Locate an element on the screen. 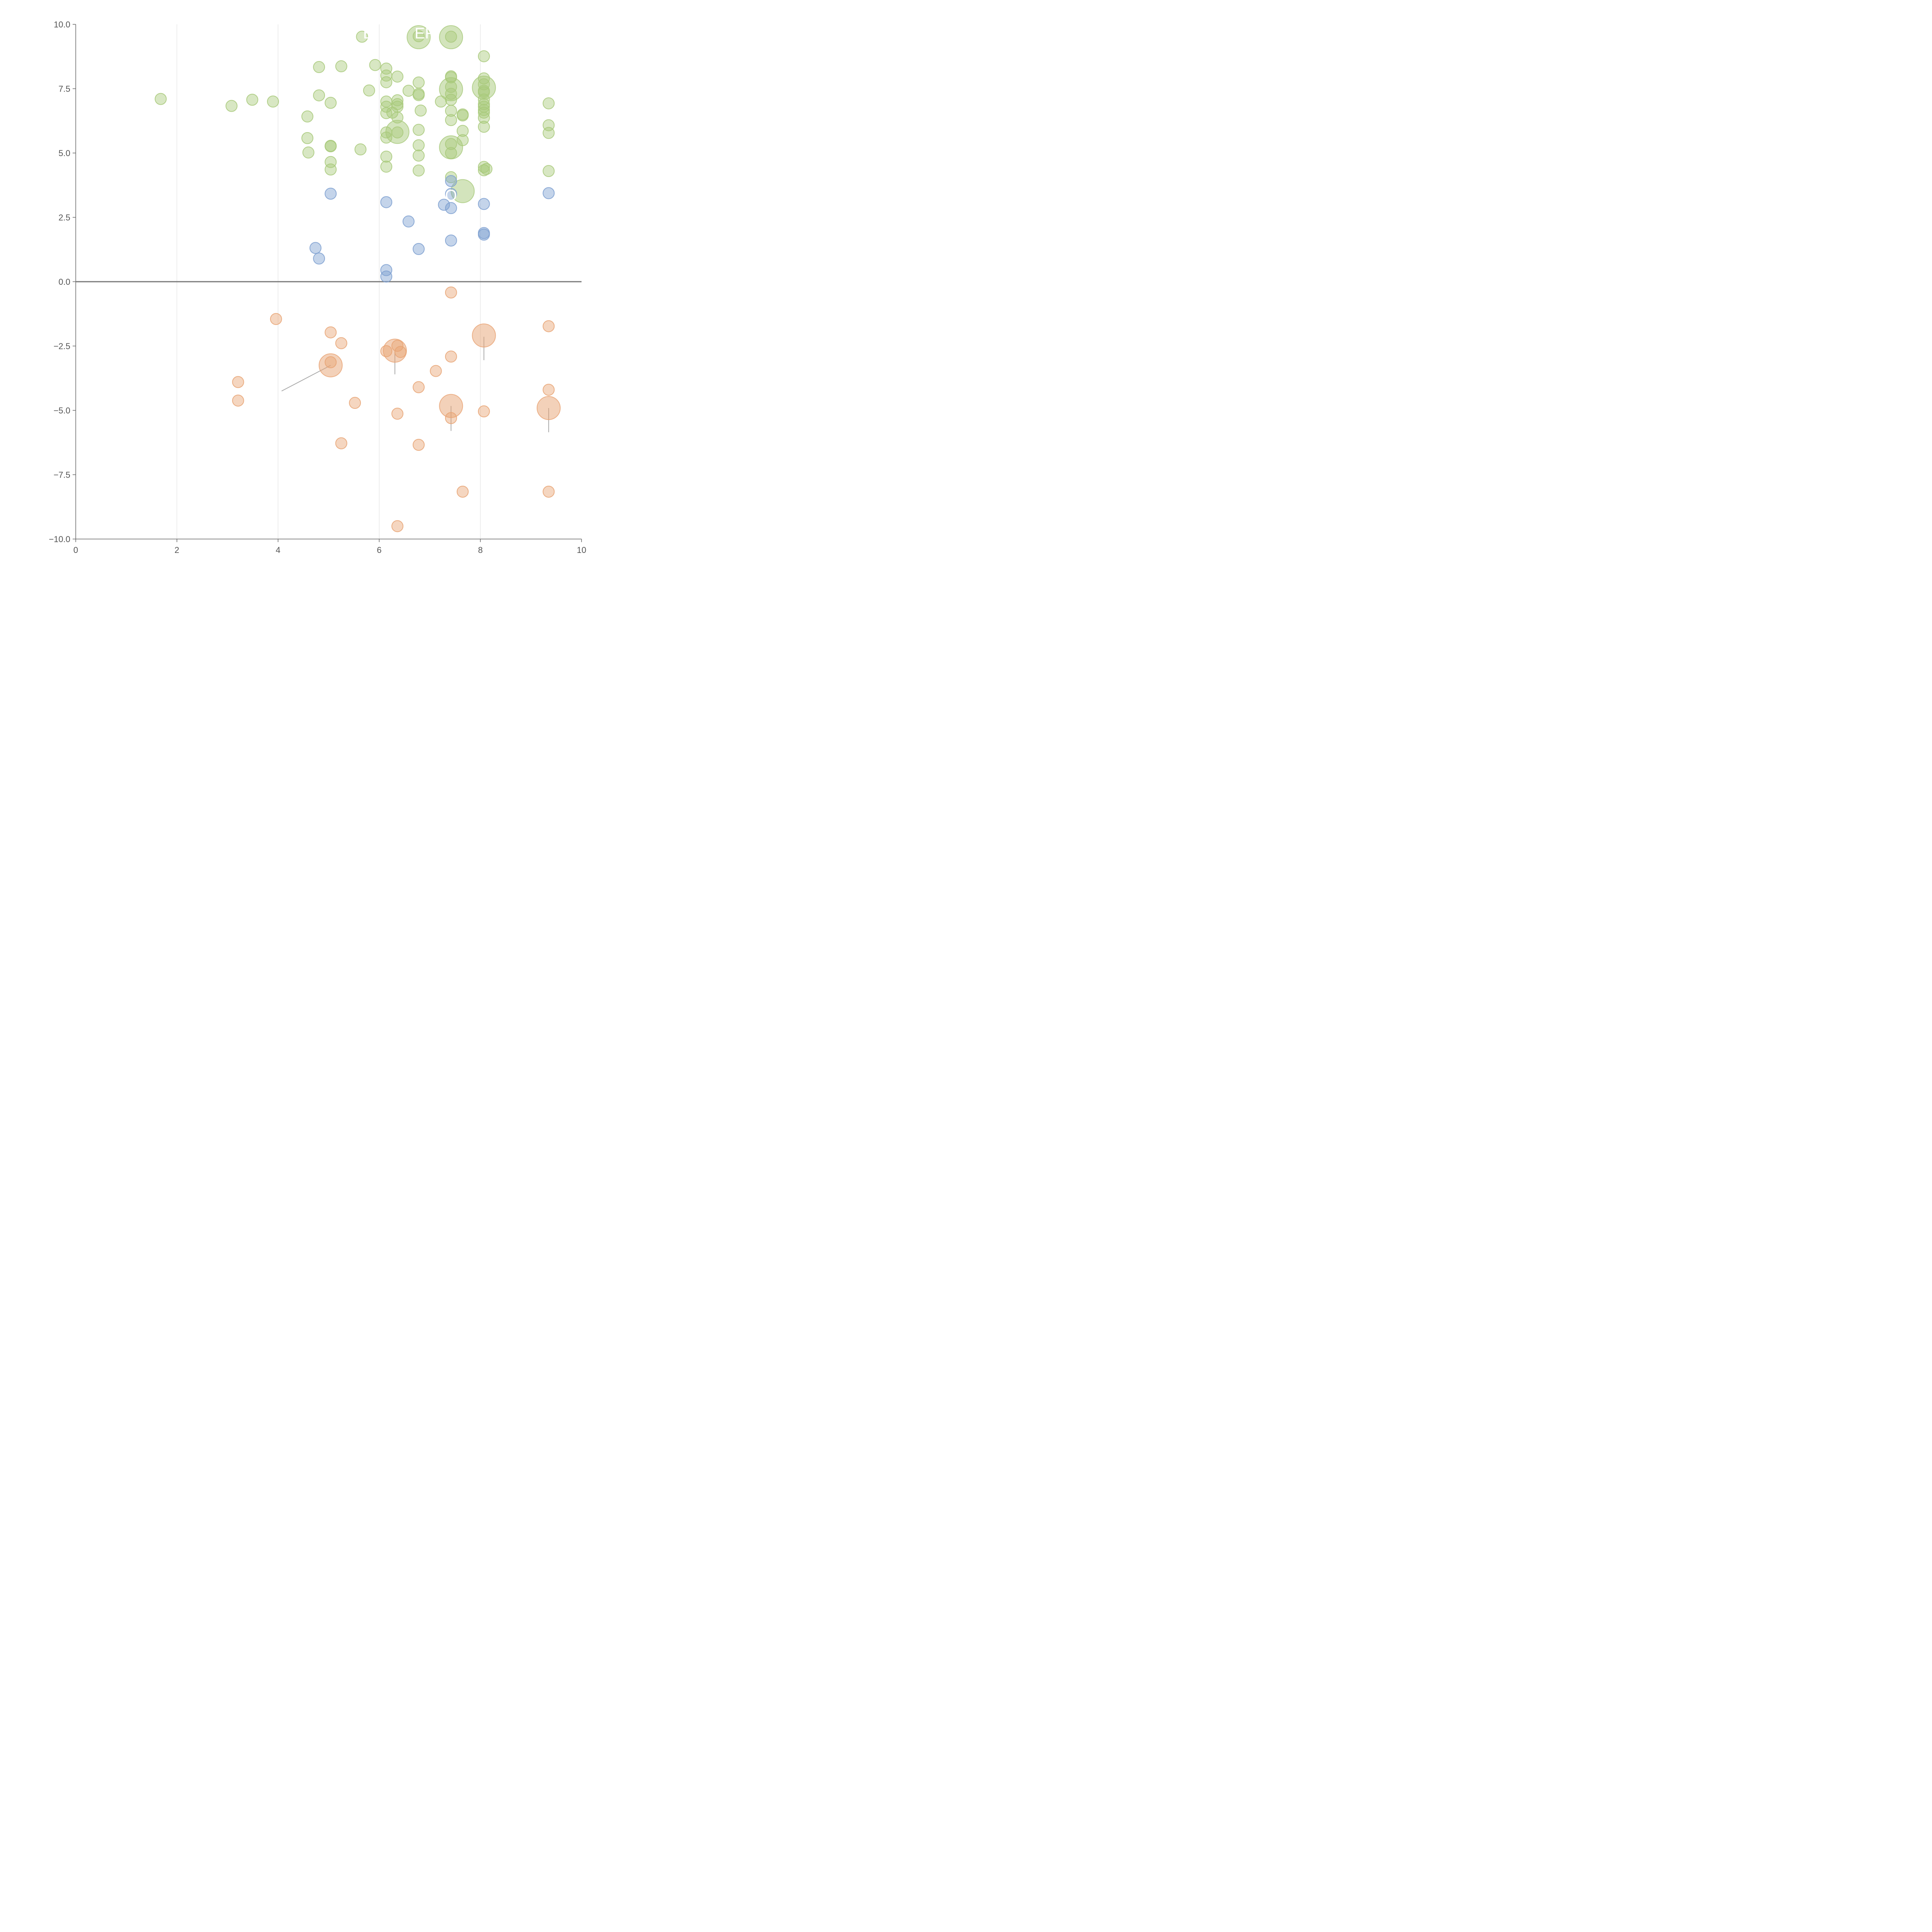 Image resolution: width=1932 pixels, height=1932 pixels. y-tick-label: 7.5 is located at coordinates (64, 89).